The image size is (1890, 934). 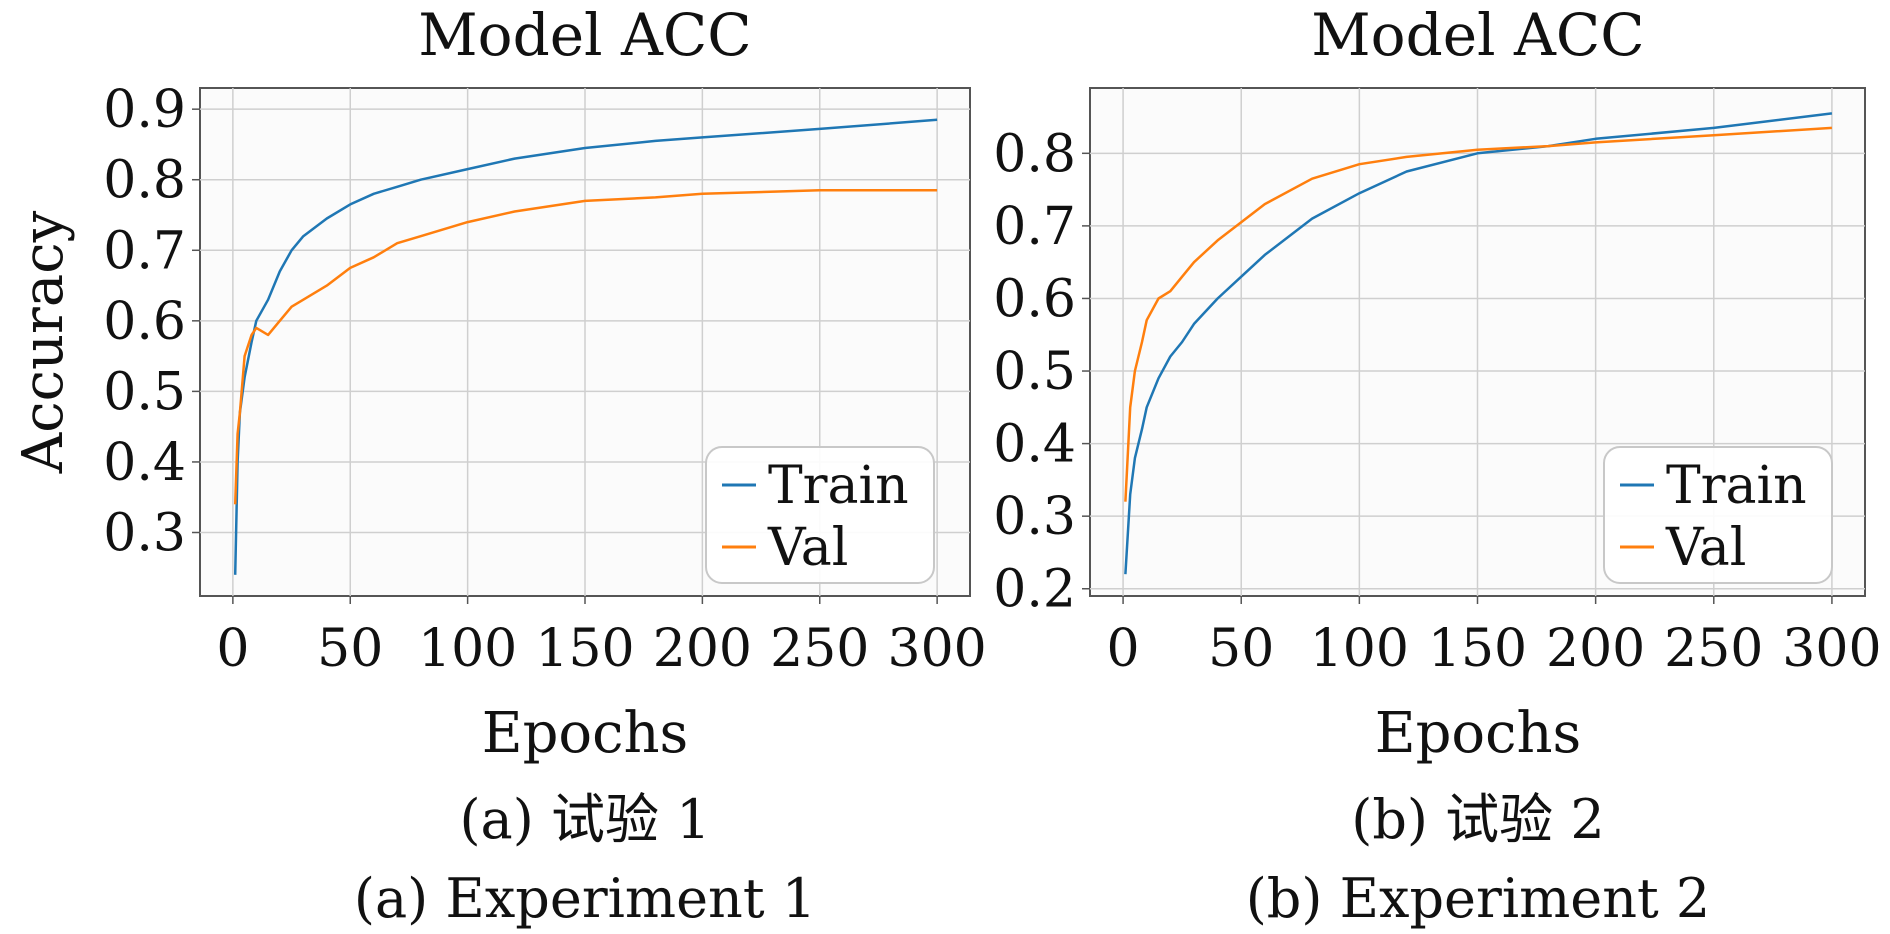 I want to click on y-tick-label: 0.2, so click(x=1034, y=590).